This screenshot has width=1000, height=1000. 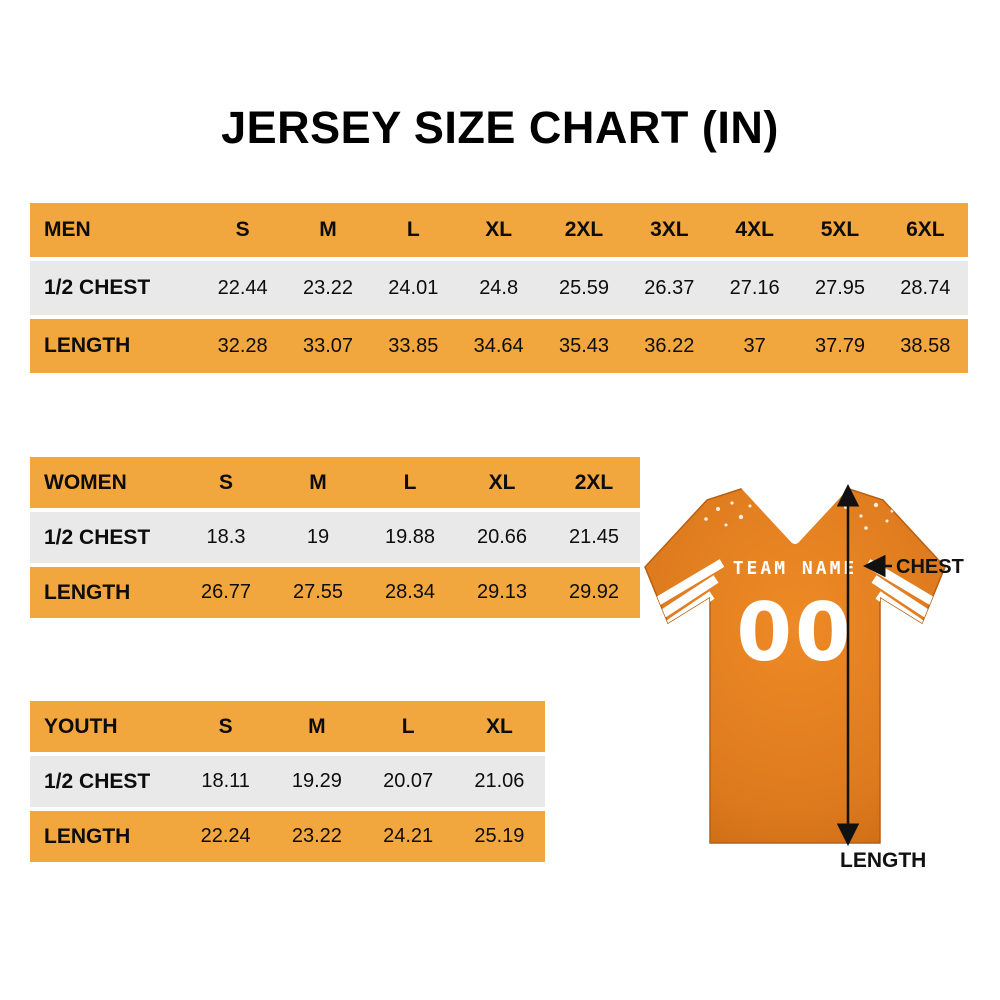 I want to click on value-cell: 35.43, so click(x=584, y=346).